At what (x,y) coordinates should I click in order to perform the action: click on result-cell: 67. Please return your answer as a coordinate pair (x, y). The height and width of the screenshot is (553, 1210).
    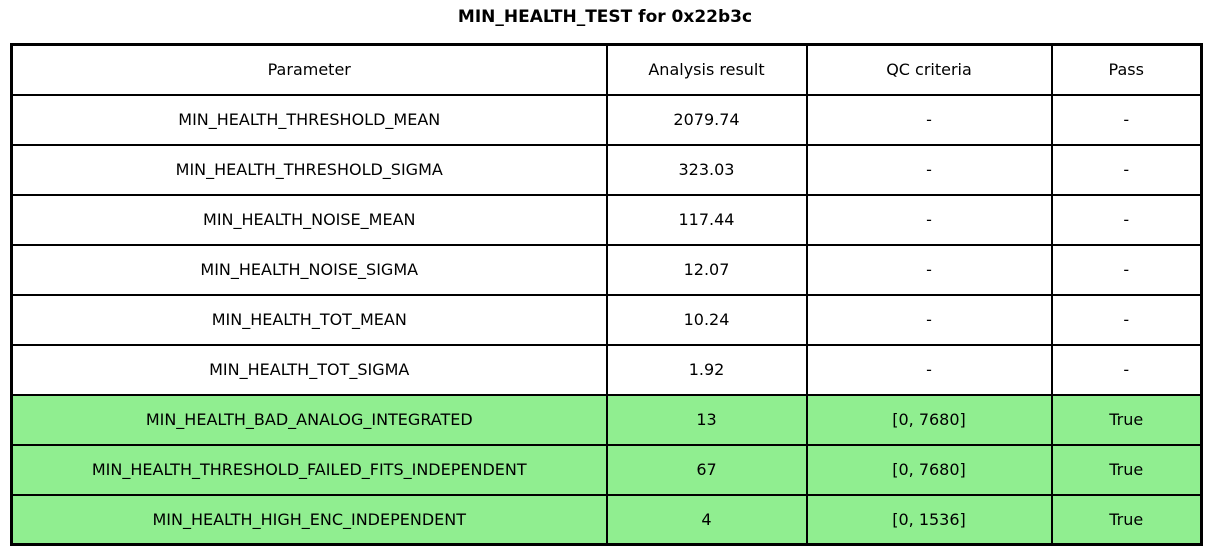
    Looking at the image, I should click on (706, 469).